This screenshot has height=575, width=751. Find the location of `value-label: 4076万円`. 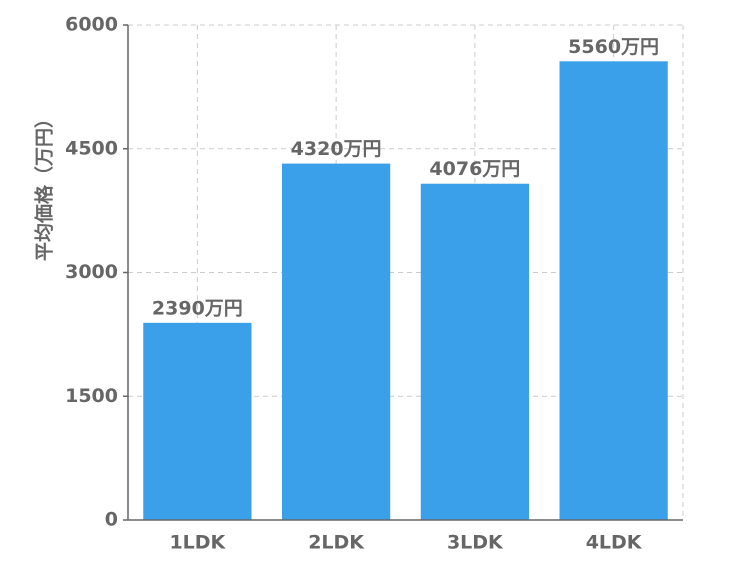

value-label: 4076万円 is located at coordinates (474, 169).